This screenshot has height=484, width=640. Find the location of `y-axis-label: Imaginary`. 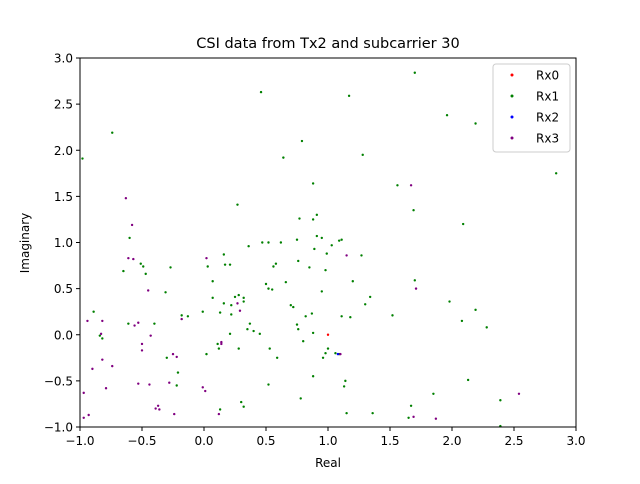

y-axis-label: Imaginary is located at coordinates (25, 243).